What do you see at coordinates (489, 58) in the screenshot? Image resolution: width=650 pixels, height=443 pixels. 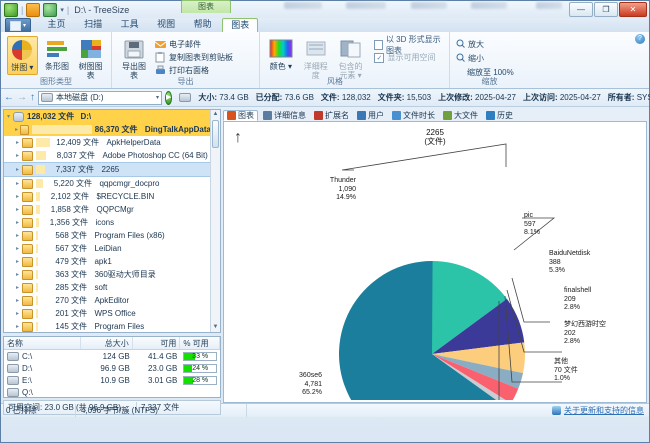 I see `zoom-out-button: 缩小` at bounding box center [489, 58].